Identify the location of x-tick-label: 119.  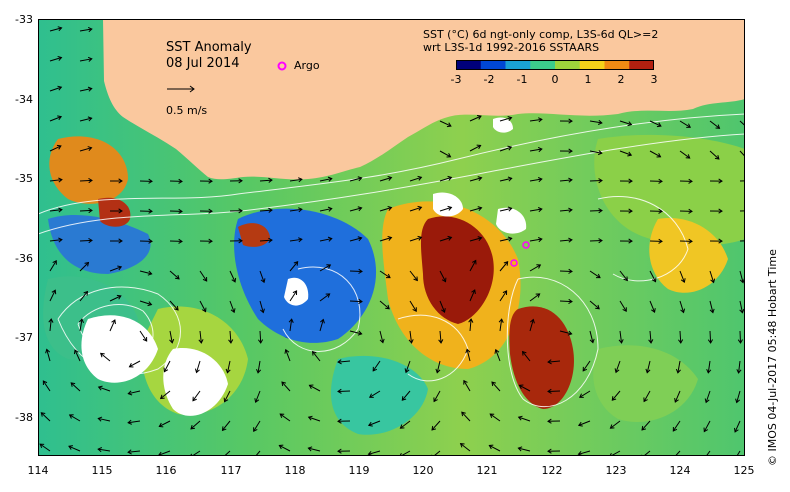
(359, 470).